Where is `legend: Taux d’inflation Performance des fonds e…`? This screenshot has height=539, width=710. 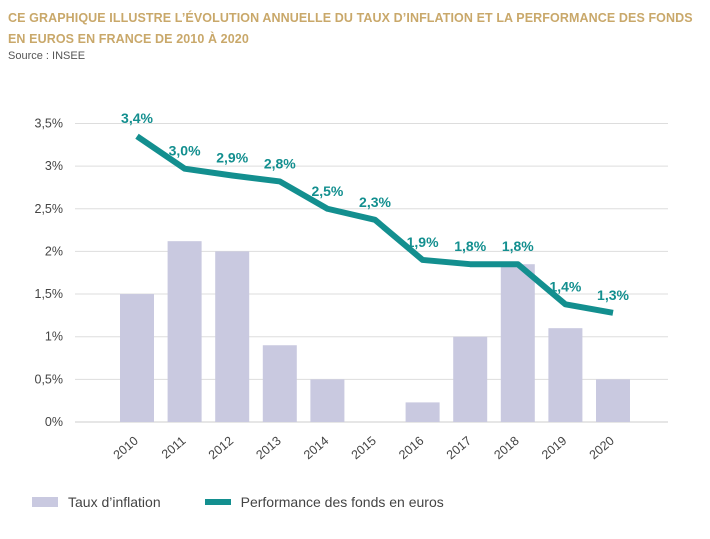
legend: Taux d’inflation Performance des fonds e… is located at coordinates (260, 502).